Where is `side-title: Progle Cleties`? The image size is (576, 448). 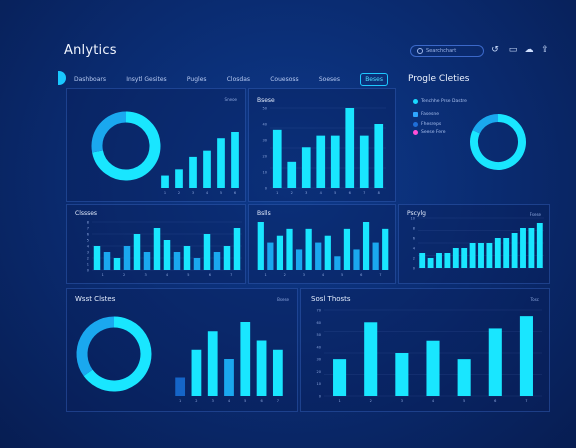 side-title: Progle Cleties is located at coordinates (439, 79).